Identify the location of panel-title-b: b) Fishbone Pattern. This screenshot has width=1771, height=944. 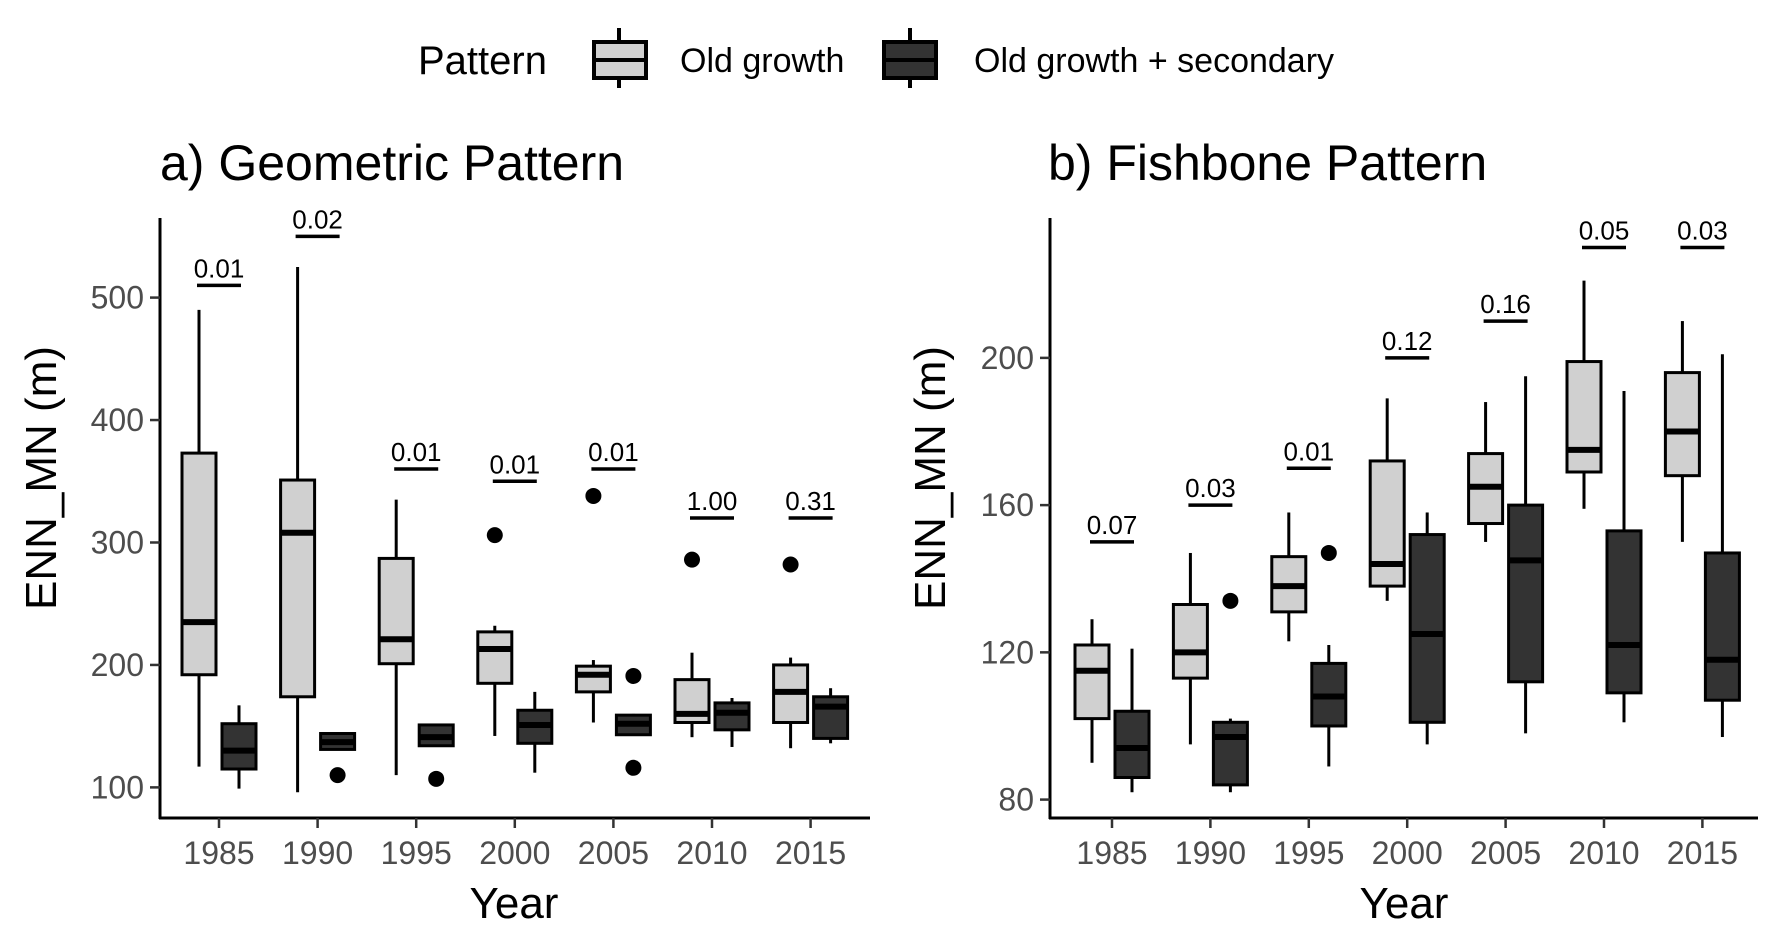
(1267, 163).